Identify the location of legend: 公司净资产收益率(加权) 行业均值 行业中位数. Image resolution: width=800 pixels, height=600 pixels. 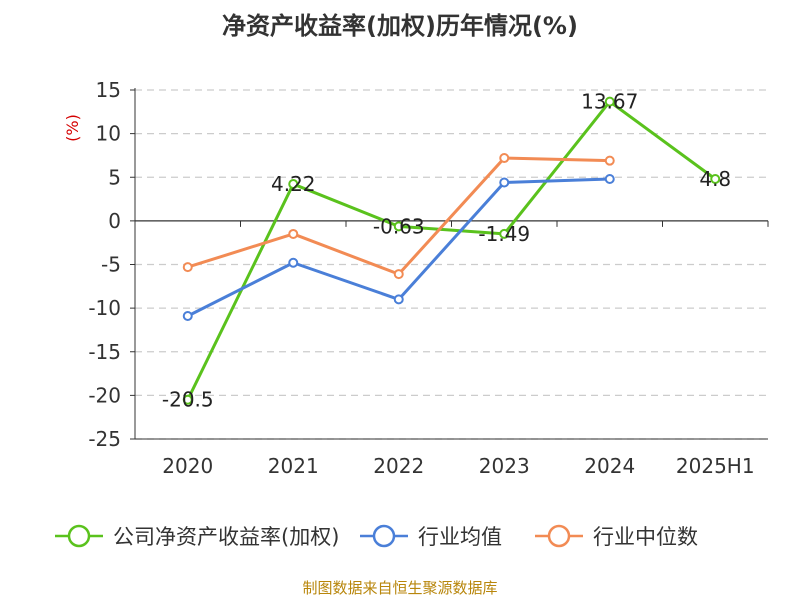
(376, 536).